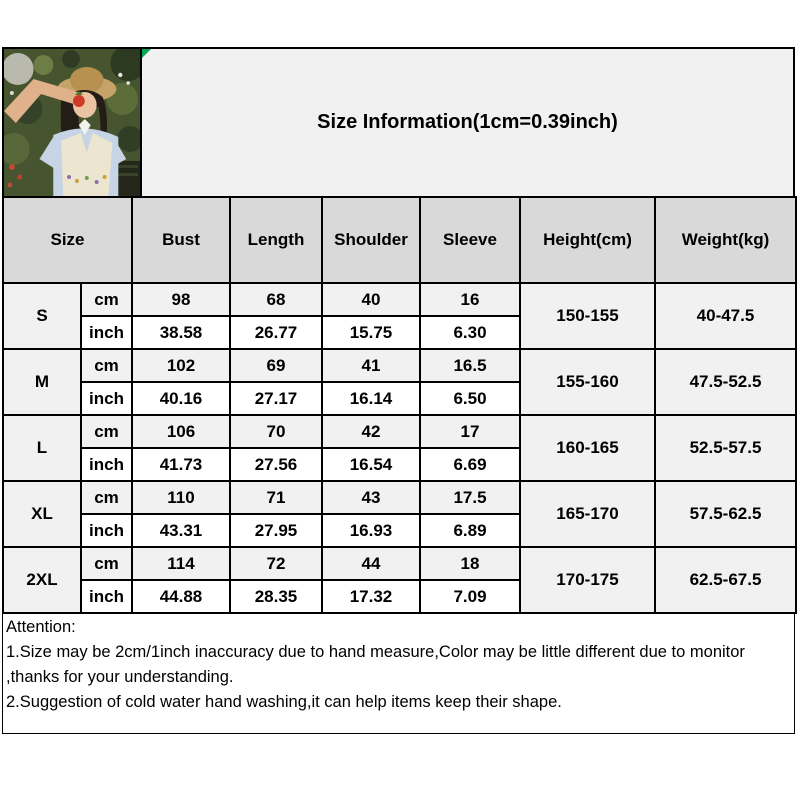 The height and width of the screenshot is (800, 800). I want to click on product-photo, so click(73, 122).